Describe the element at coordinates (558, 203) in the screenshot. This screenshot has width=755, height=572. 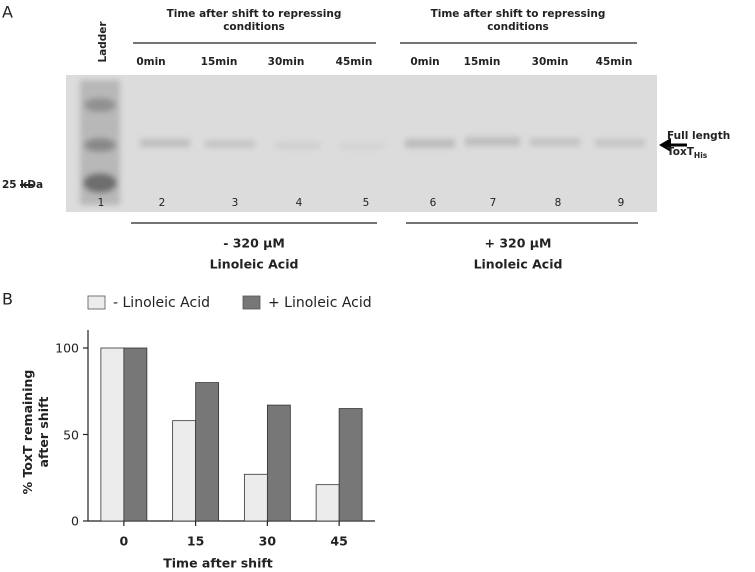
I see `lane-number: 8` at that location.